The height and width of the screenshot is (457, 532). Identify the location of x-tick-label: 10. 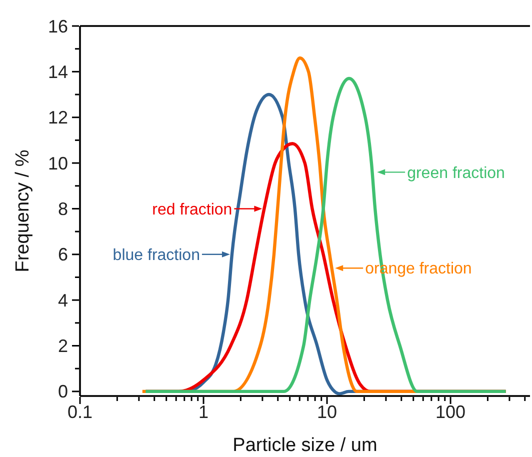
(327, 412).